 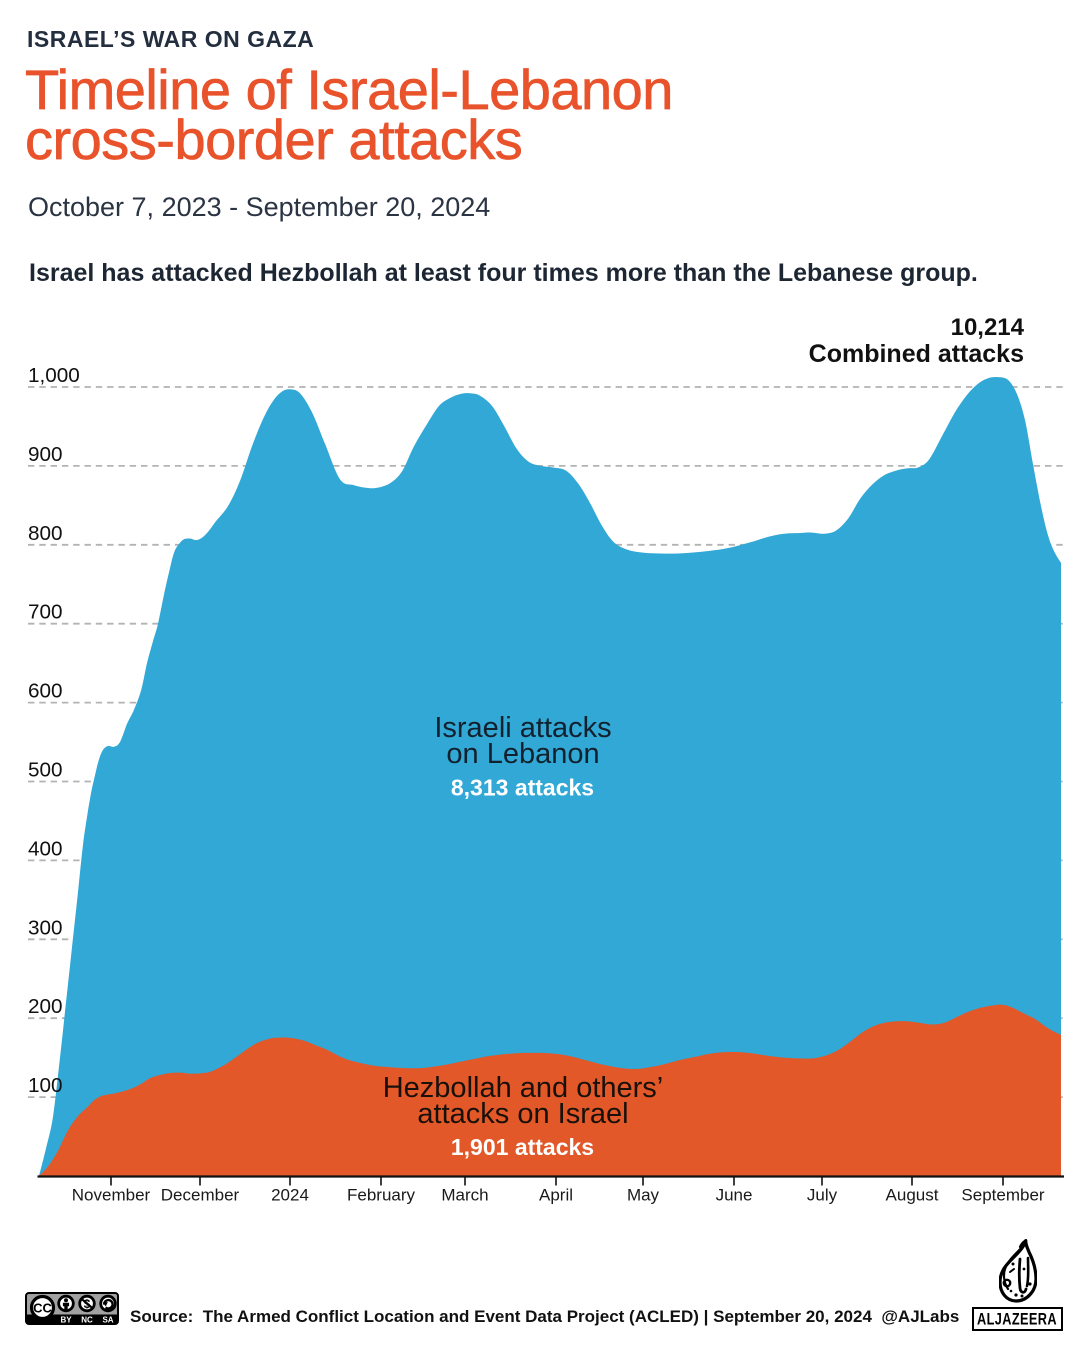 What do you see at coordinates (45, 1085) in the screenshot?
I see `svg-text: 100` at bounding box center [45, 1085].